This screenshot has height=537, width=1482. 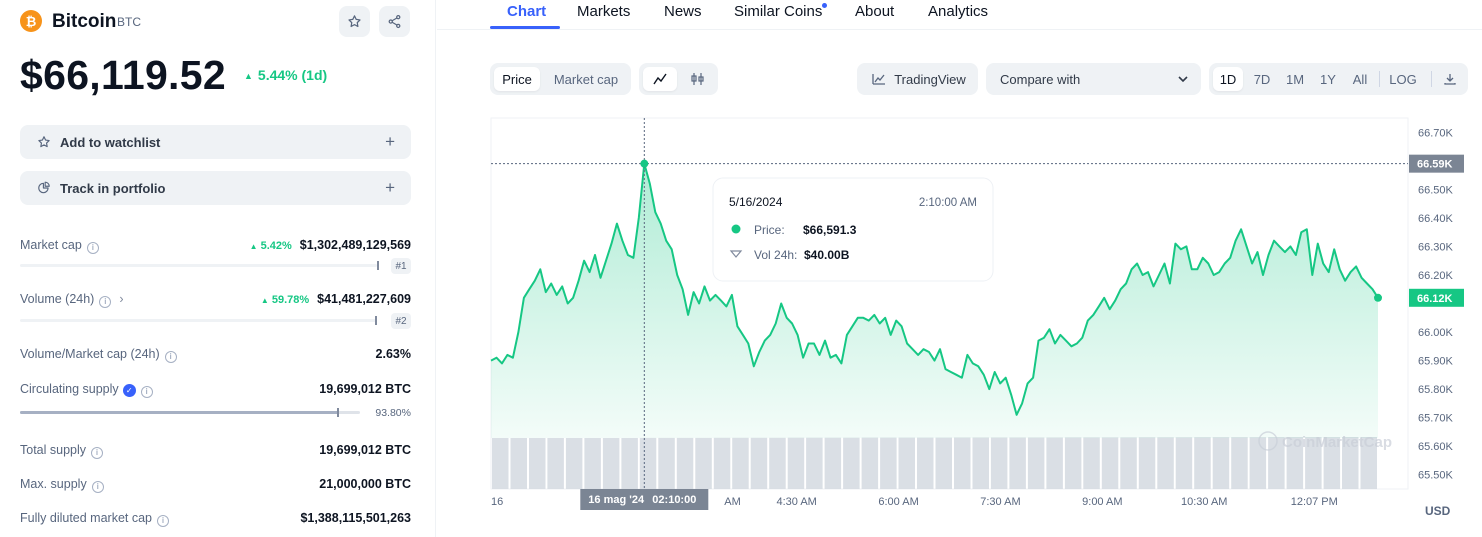 What do you see at coordinates (393, 354) in the screenshot?
I see `volume-market-cap-value: 2.63%` at bounding box center [393, 354].